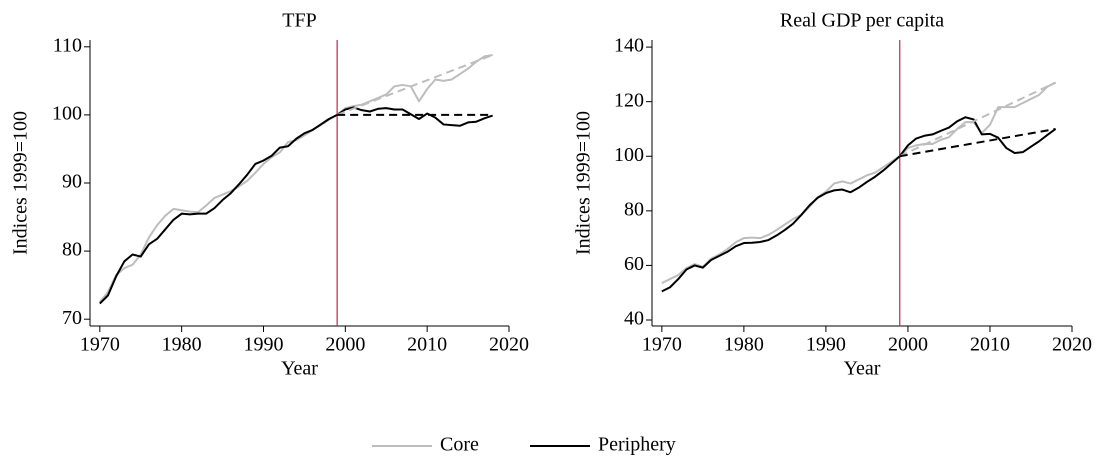 The image size is (1104, 461). Describe the element at coordinates (459, 445) in the screenshot. I see `legend-label: Core` at that location.